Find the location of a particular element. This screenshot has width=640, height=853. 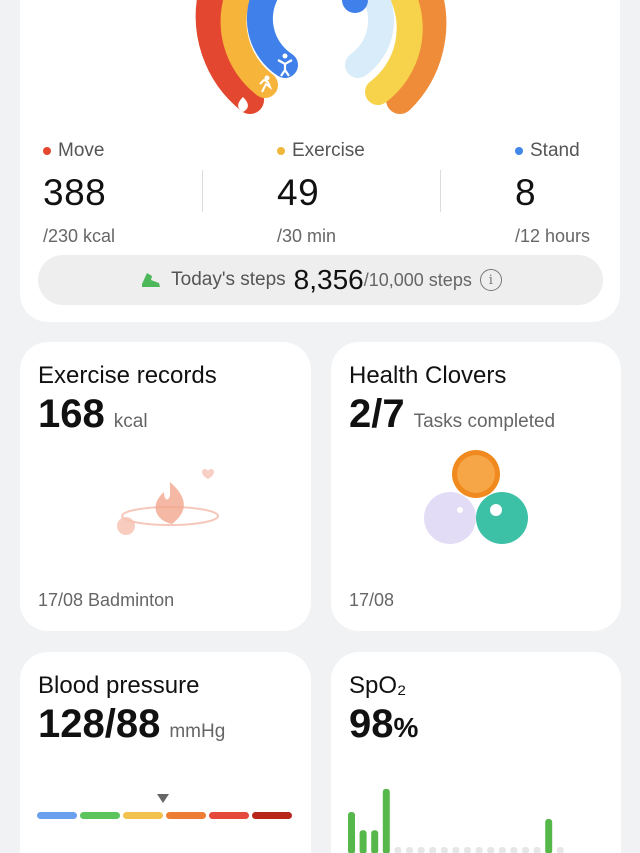

stand-label: Stand is located at coordinates (555, 150).